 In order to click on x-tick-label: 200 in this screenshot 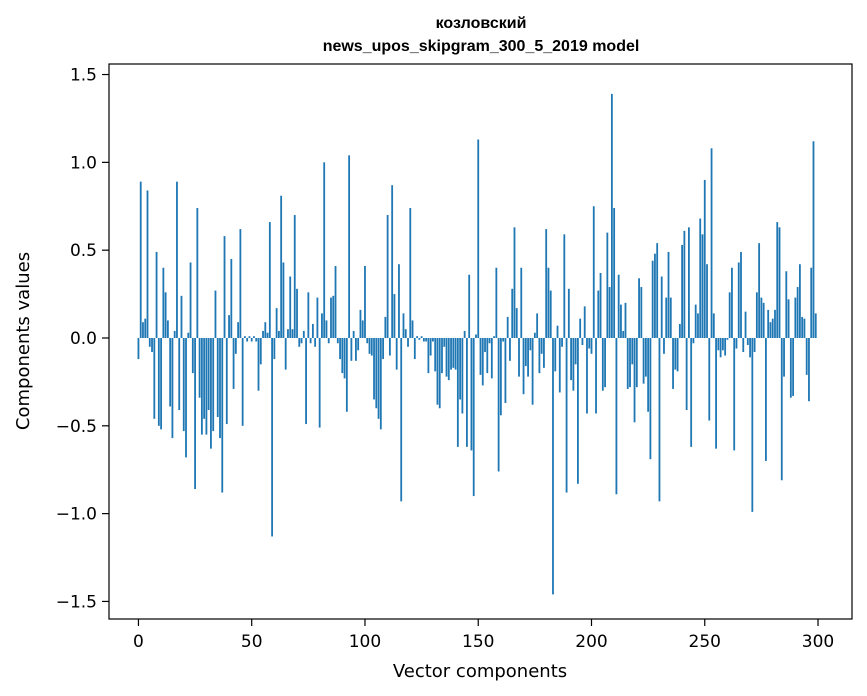, I will do `click(591, 642)`.